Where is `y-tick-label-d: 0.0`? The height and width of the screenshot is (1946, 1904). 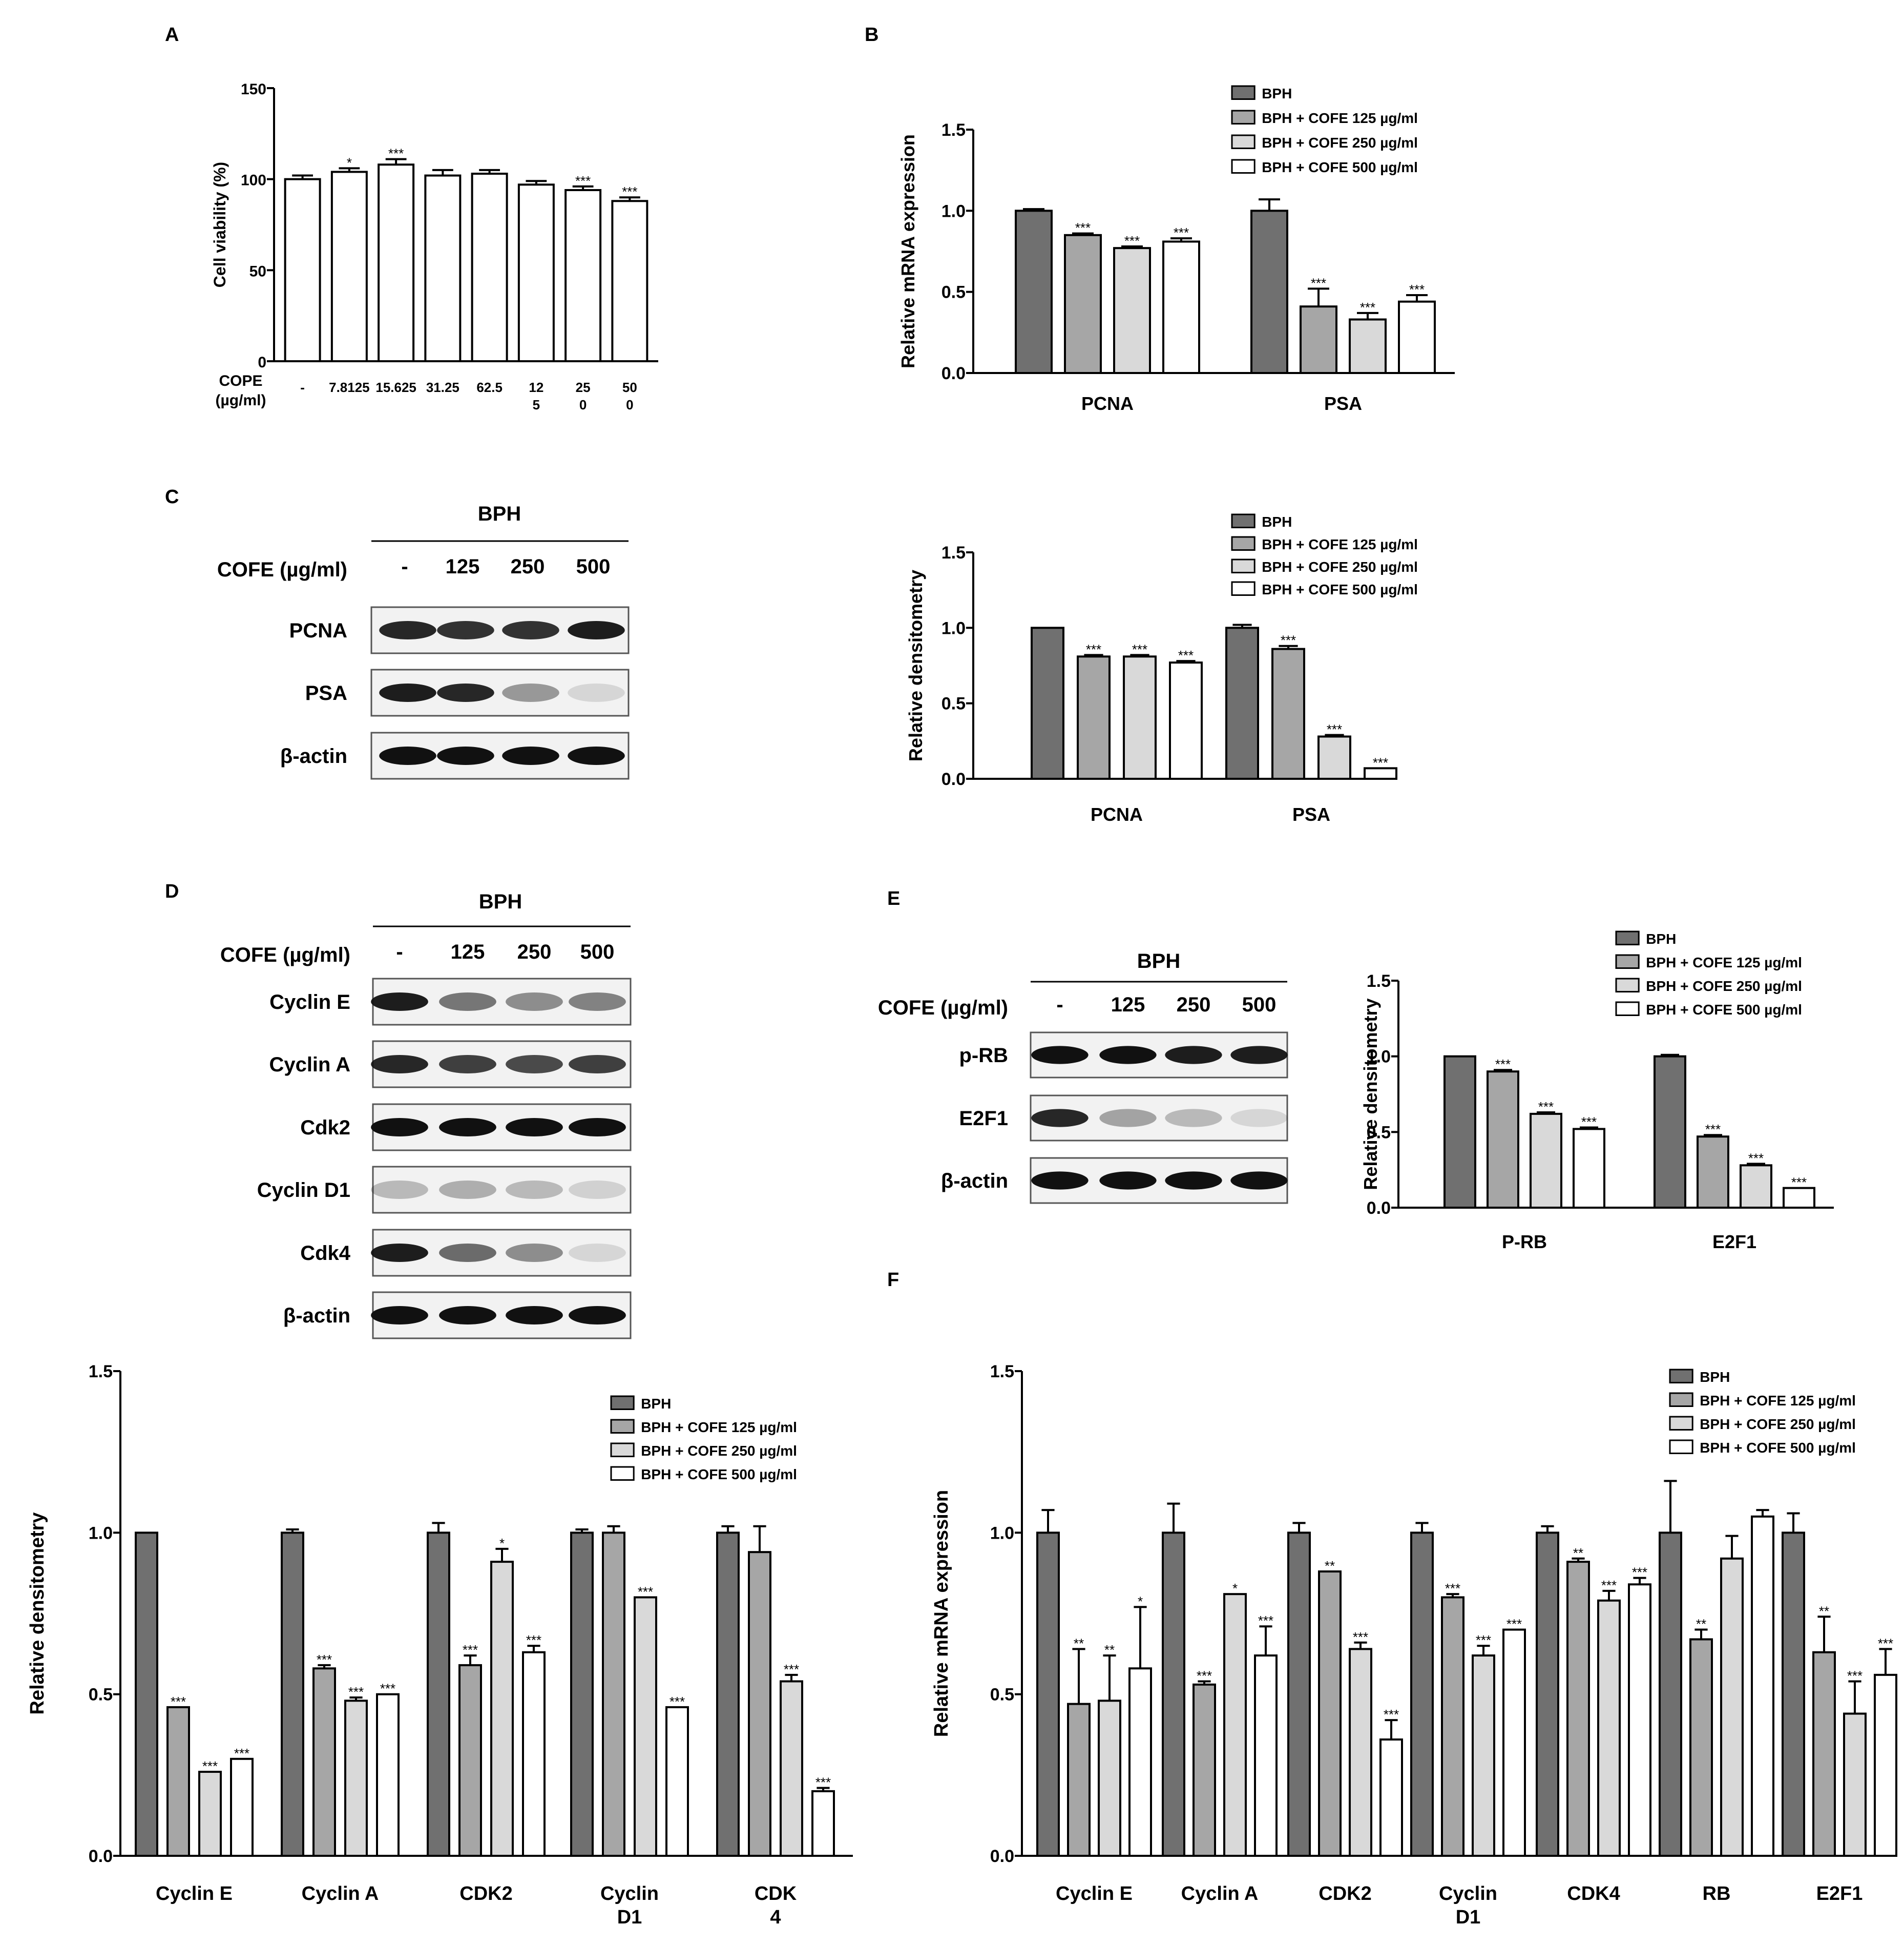
y-tick-label-d: 0.0 is located at coordinates (101, 1857).